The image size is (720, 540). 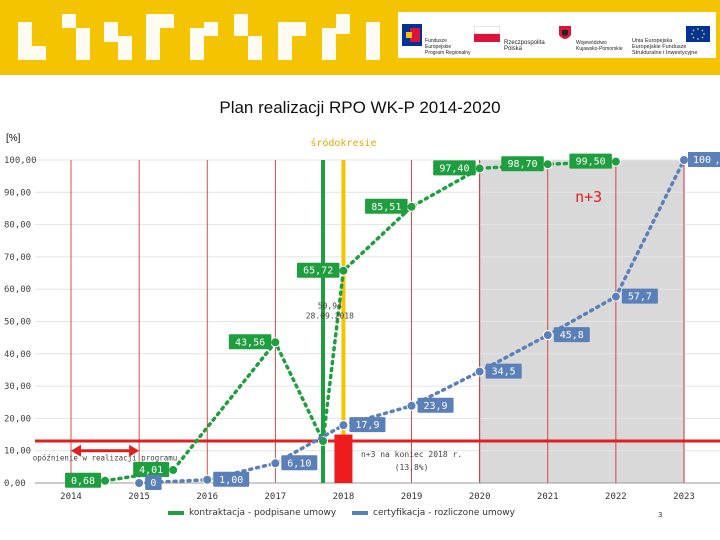 I want to click on annotation-0: opóźnienie w realizacji programu, so click(x=105, y=457).